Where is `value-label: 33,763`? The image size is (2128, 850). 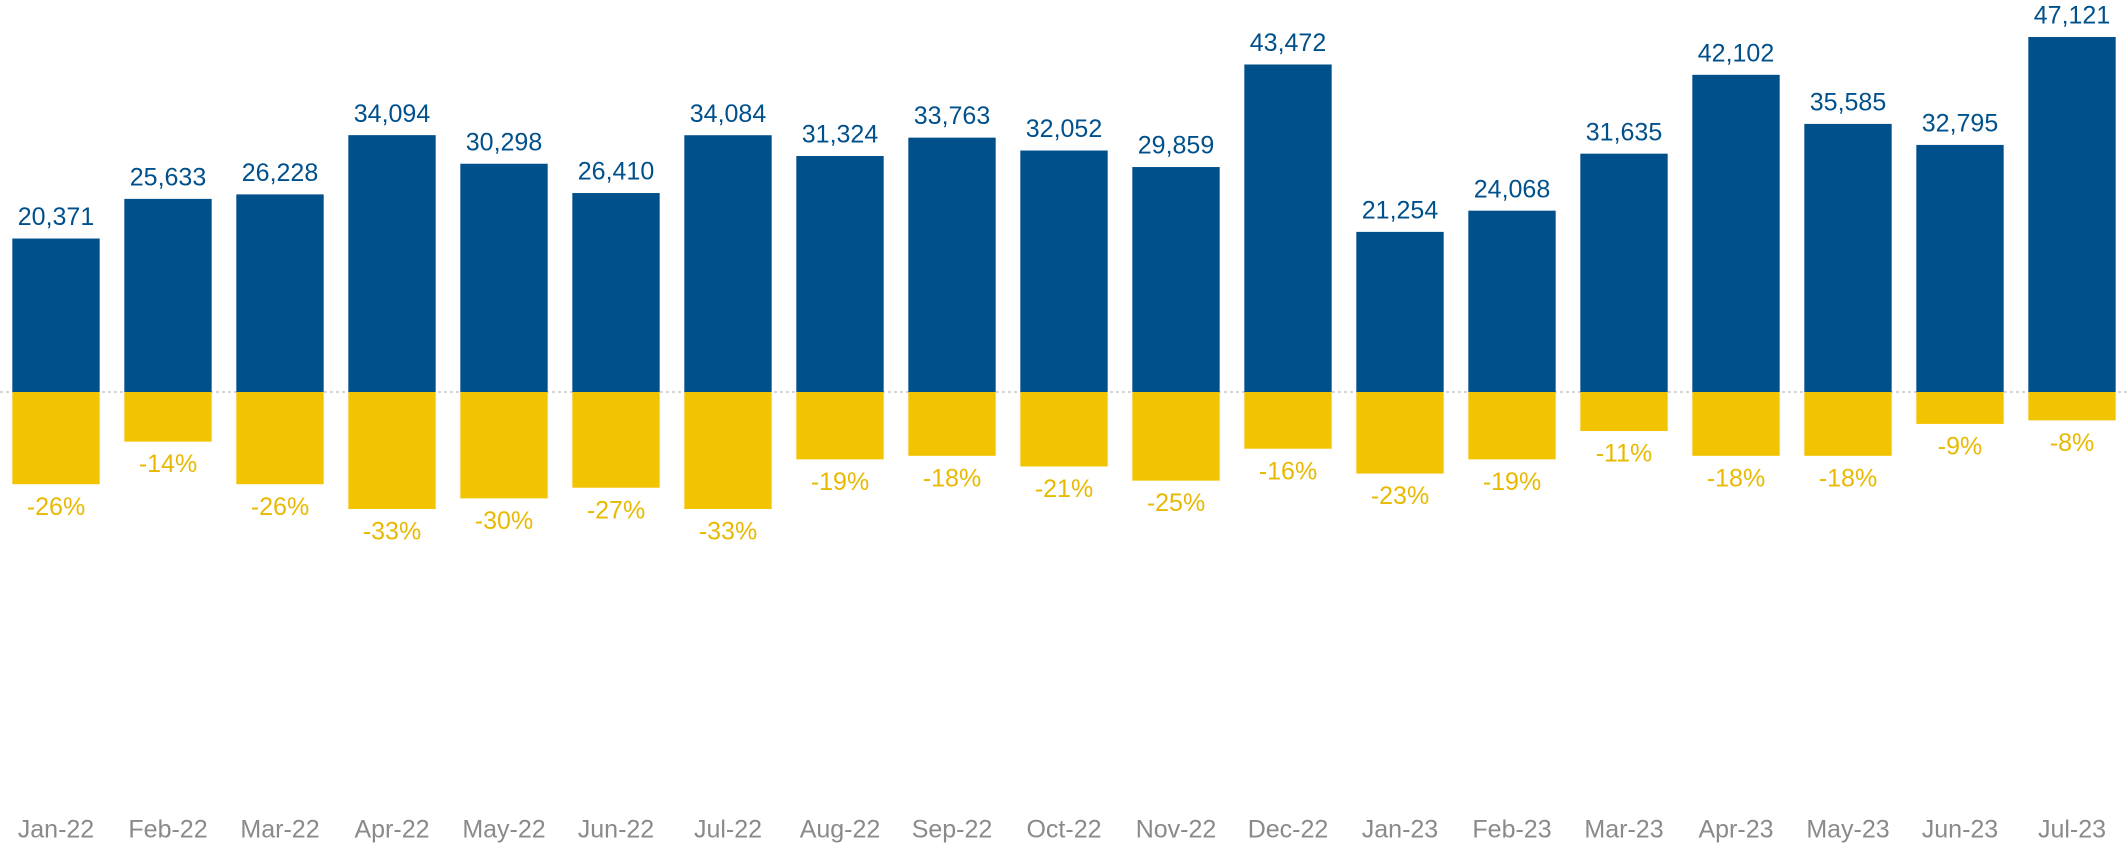
value-label: 33,763 is located at coordinates (952, 116).